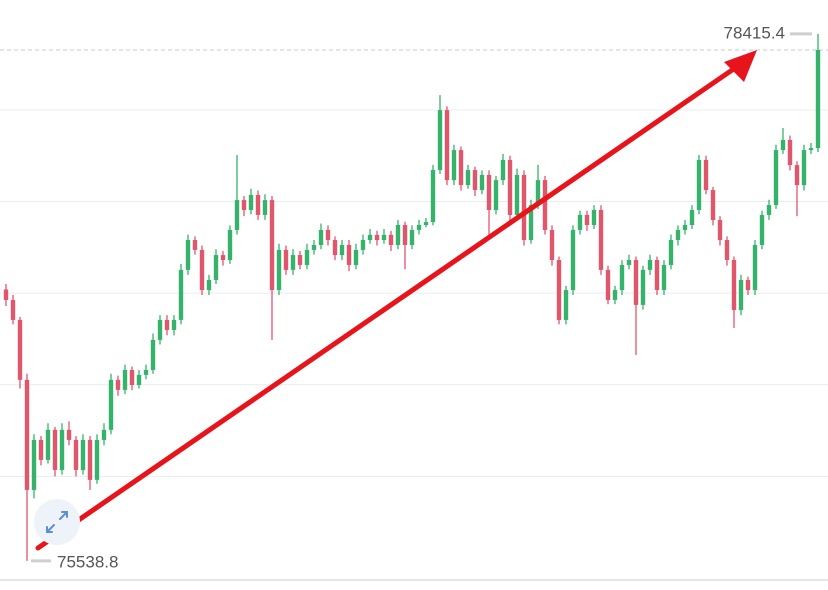 The width and height of the screenshot is (828, 590). What do you see at coordinates (754, 32) in the screenshot?
I see `high-label: 78415.4` at bounding box center [754, 32].